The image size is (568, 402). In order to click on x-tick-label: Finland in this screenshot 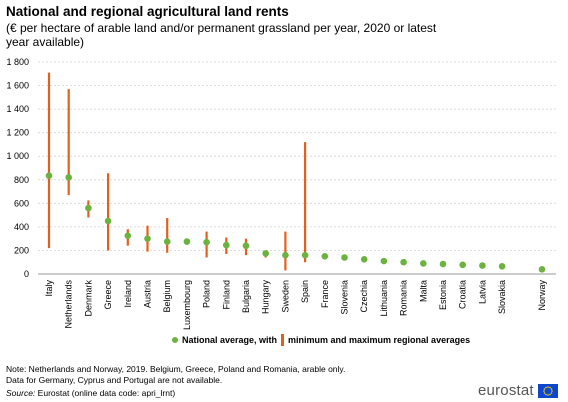, I will do `click(226, 295)`.